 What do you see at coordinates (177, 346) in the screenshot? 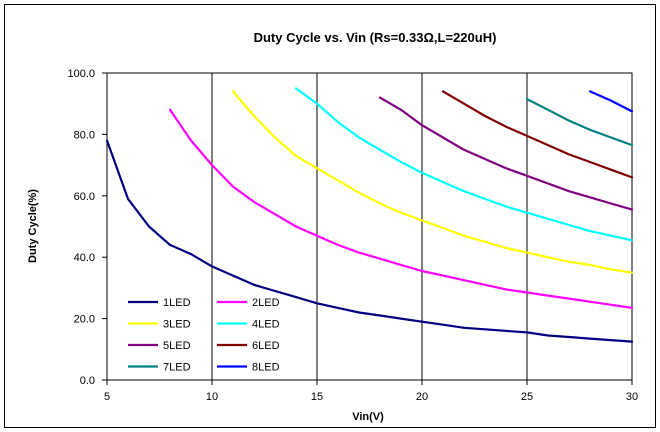
I see `legend-label: 5LED` at bounding box center [177, 346].